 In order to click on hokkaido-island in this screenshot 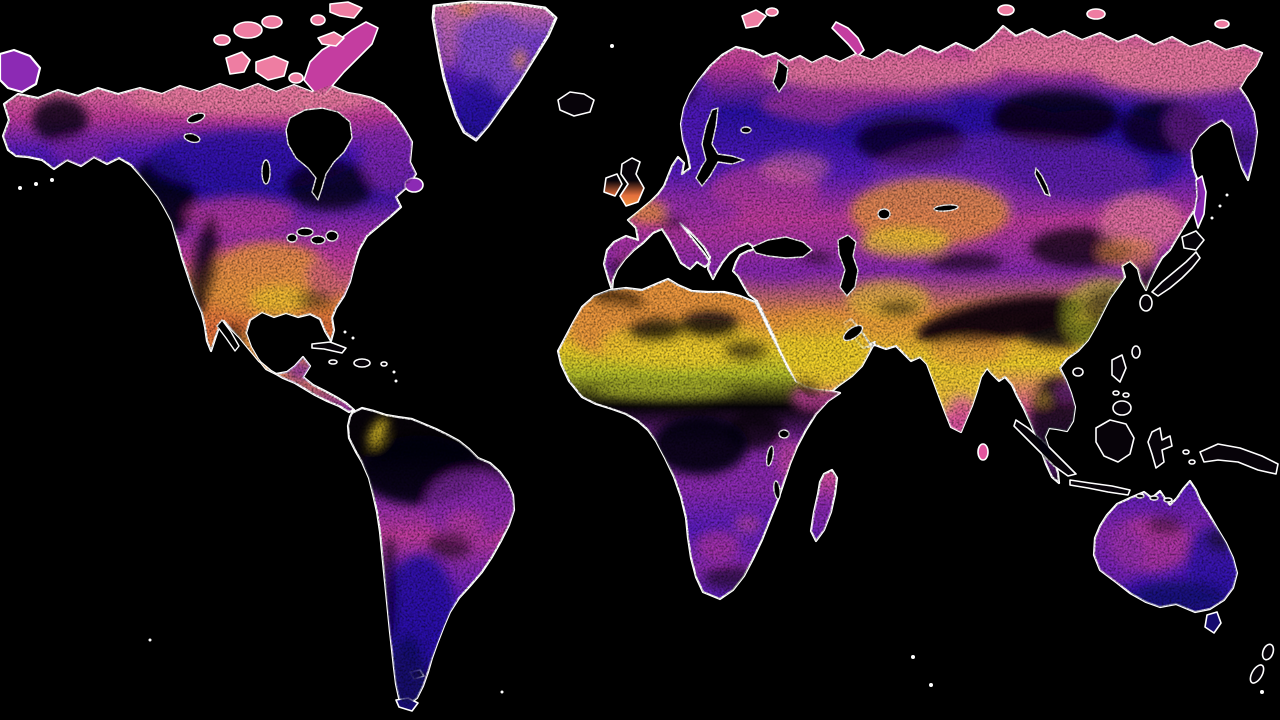, I will do `click(1193, 240)`.